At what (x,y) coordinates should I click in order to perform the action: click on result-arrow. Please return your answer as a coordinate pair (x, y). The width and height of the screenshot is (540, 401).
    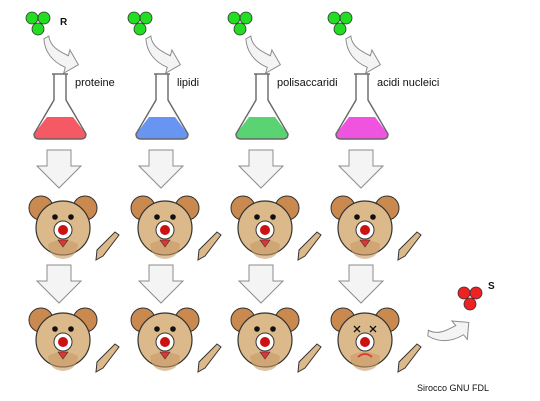
    Looking at the image, I should click on (451, 332).